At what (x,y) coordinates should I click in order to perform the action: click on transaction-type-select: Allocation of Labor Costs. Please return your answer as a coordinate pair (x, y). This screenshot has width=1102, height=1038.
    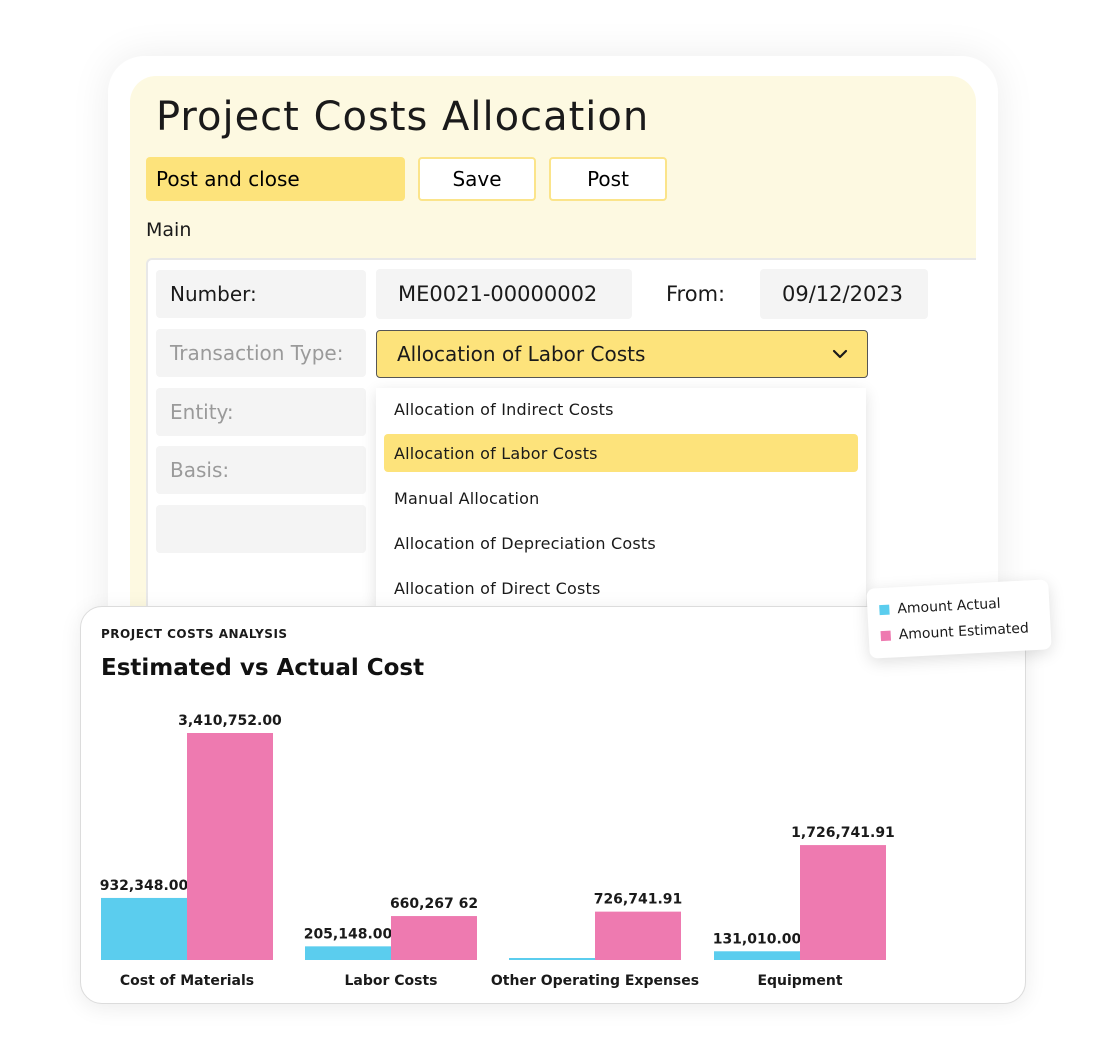
    Looking at the image, I should click on (622, 354).